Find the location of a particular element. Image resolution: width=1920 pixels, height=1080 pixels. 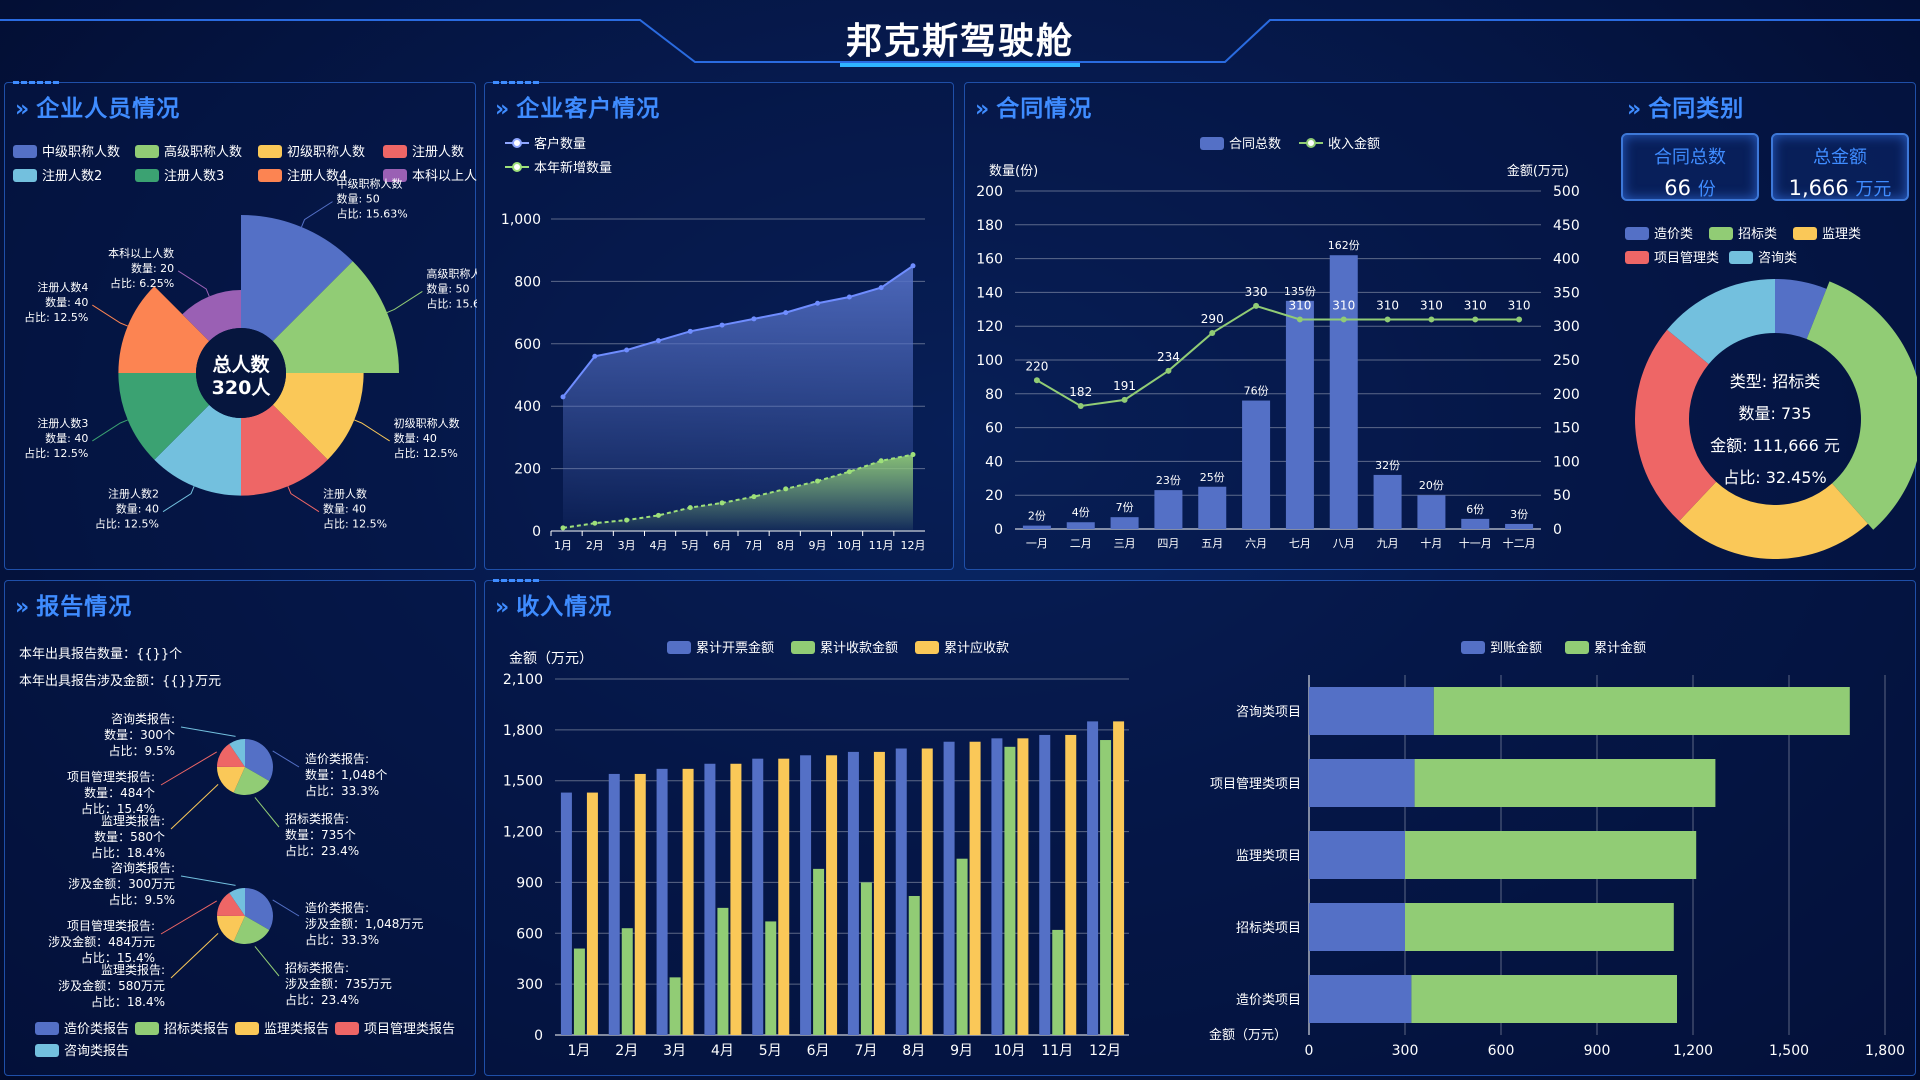

staff-legend-item-label: 注册人数2 is located at coordinates (72, 176).